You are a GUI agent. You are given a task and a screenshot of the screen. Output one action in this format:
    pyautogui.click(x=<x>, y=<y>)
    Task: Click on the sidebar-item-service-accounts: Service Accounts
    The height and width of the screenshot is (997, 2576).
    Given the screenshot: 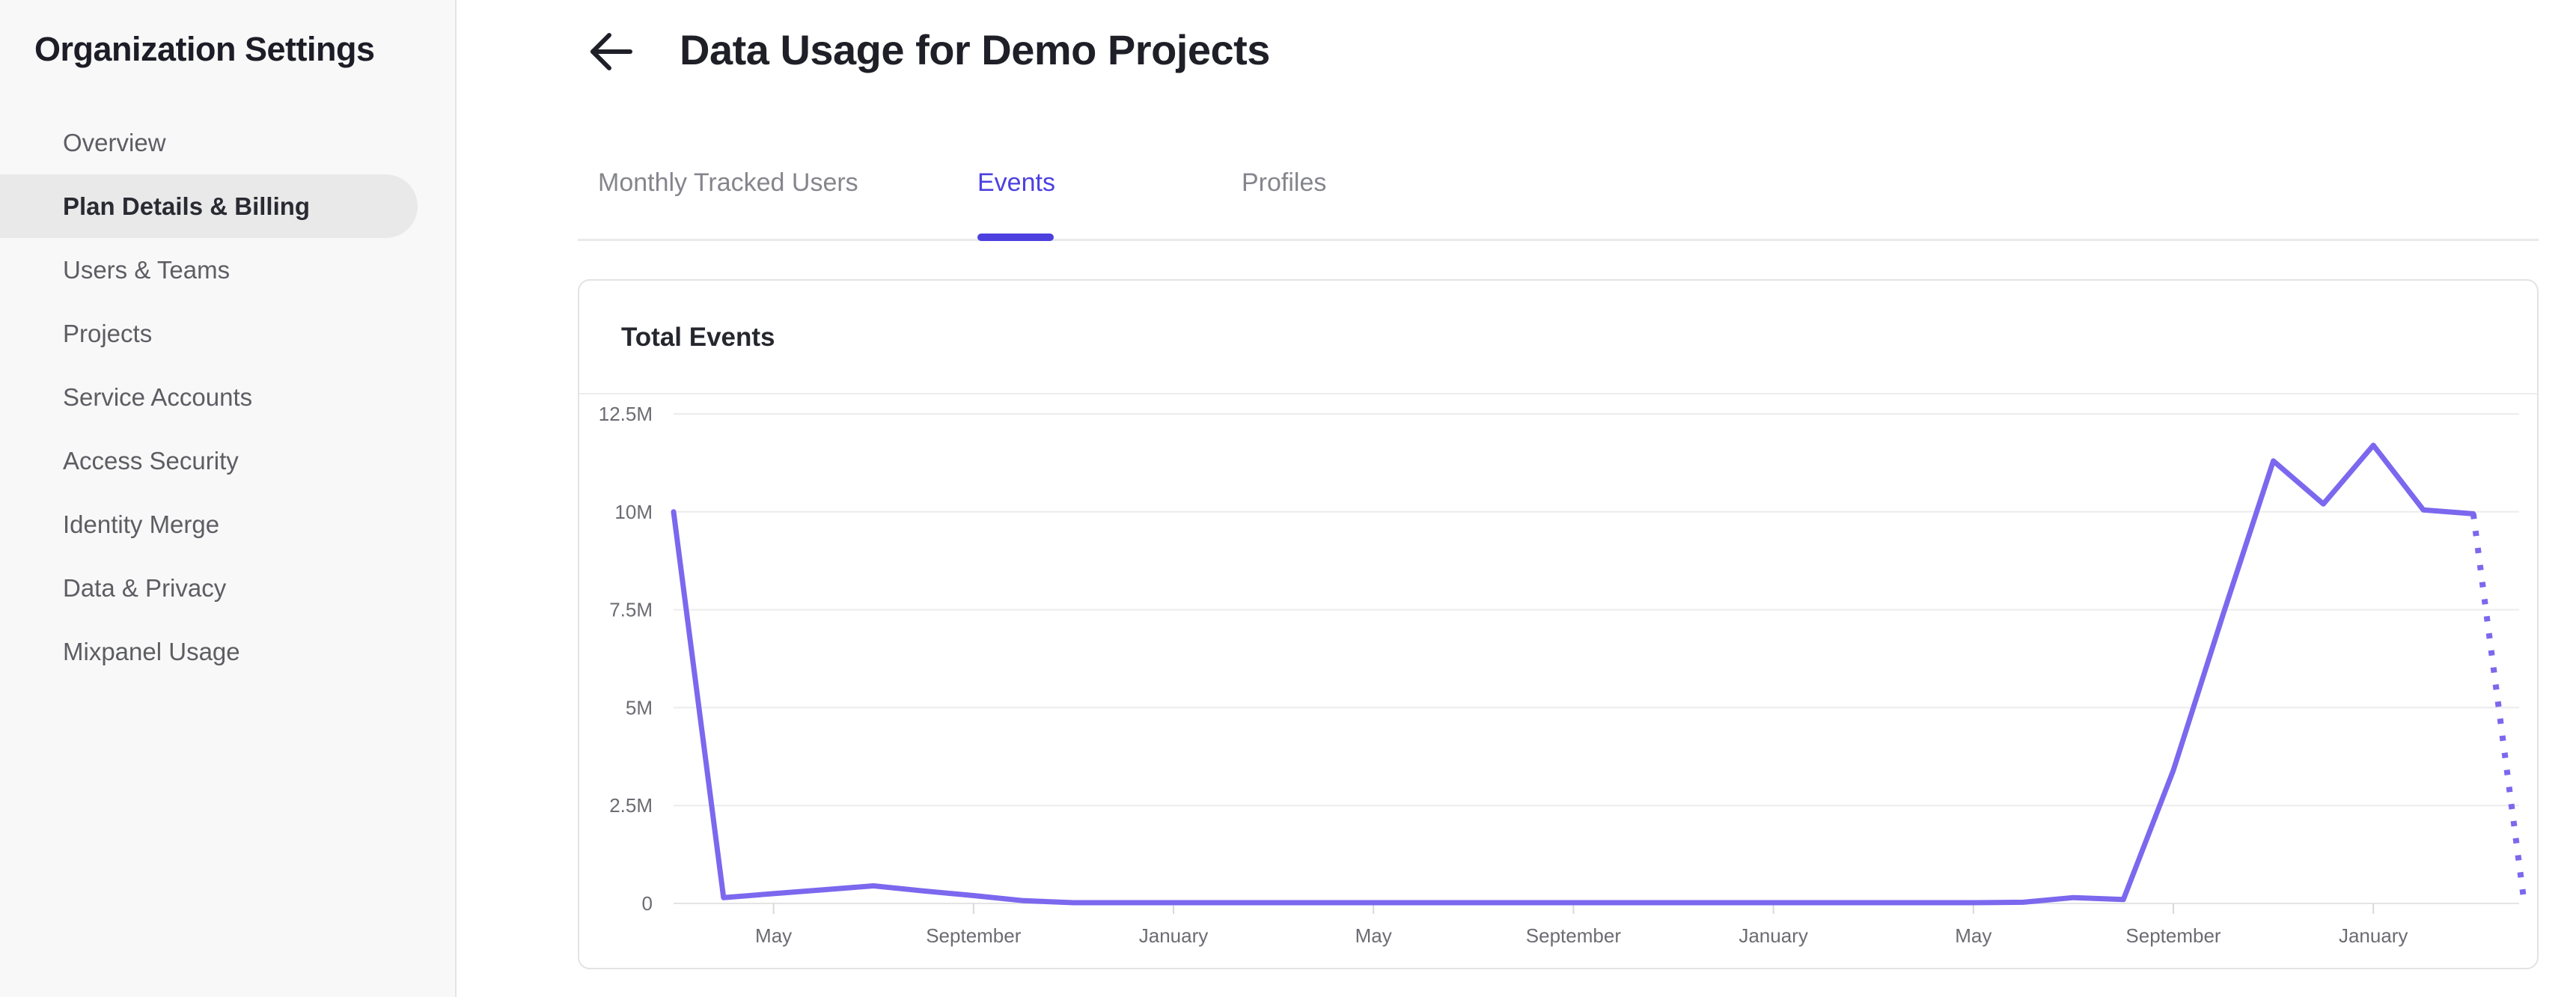 What is the action you would take?
    pyautogui.click(x=158, y=397)
    